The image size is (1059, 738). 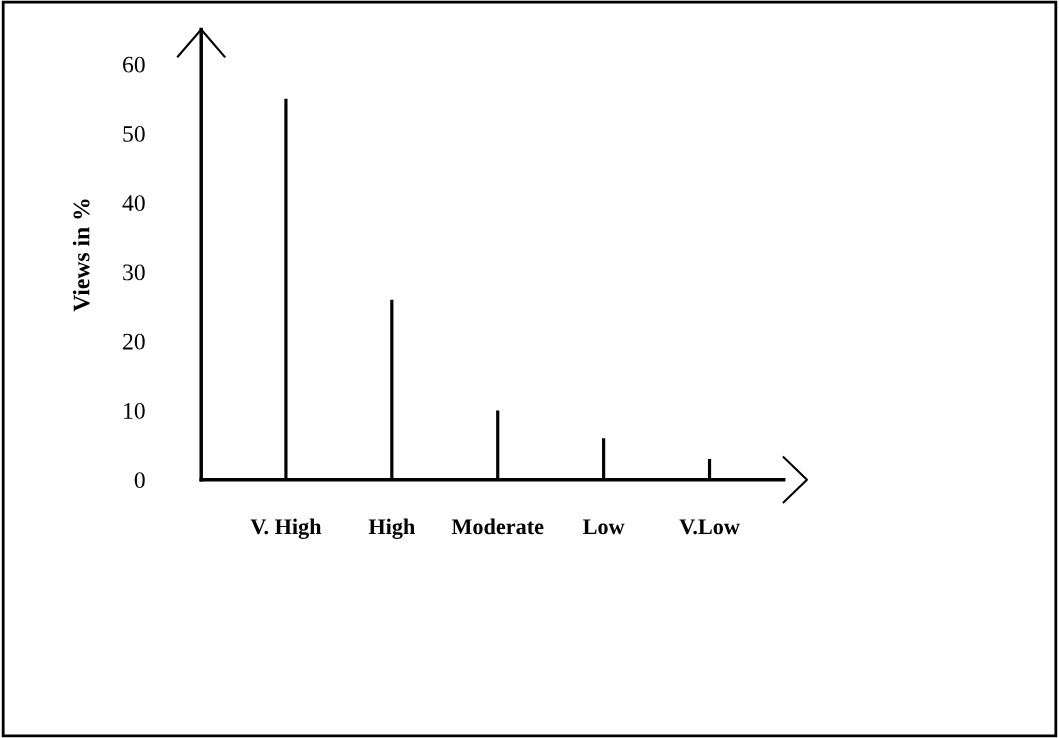 I want to click on x-tick-label: Low, so click(x=604, y=527).